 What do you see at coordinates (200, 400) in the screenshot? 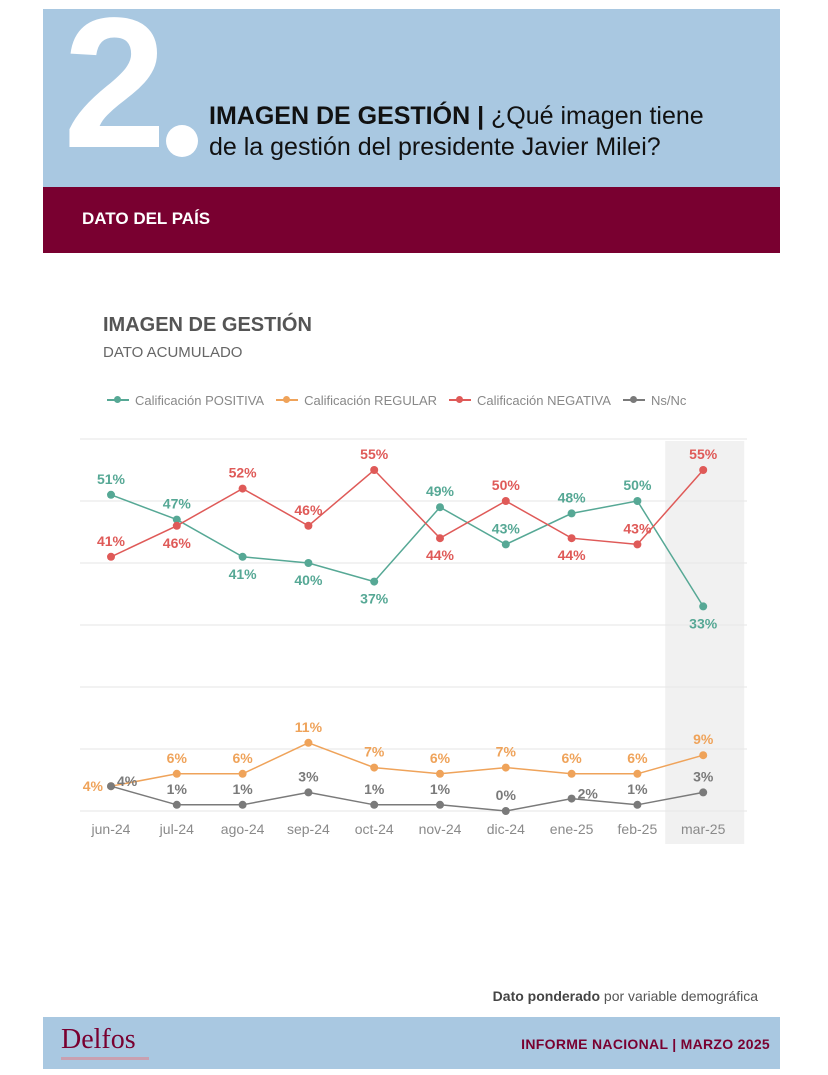
I see `legend-label: Calificación POSITIVA` at bounding box center [200, 400].